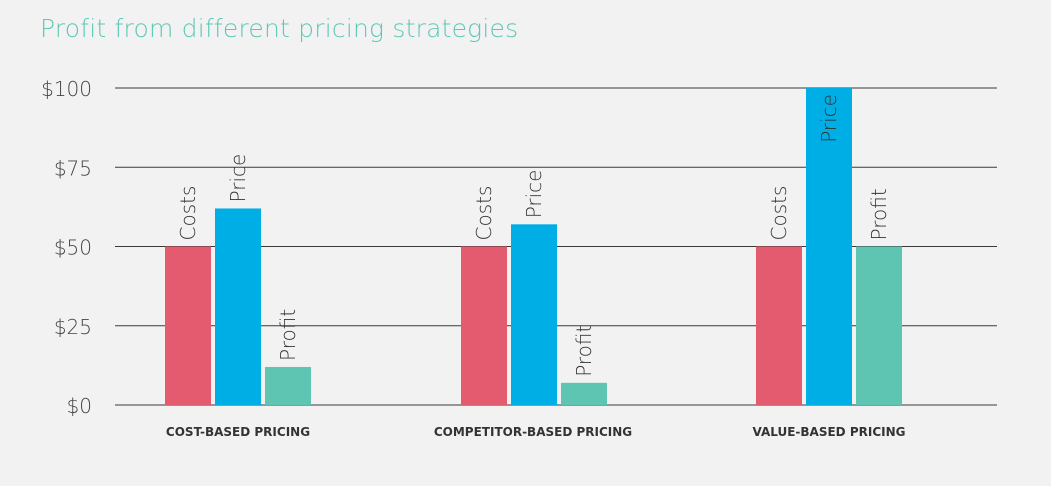 The image size is (1051, 486). What do you see at coordinates (66, 89) in the screenshot?
I see `y-tick-label: $100` at bounding box center [66, 89].